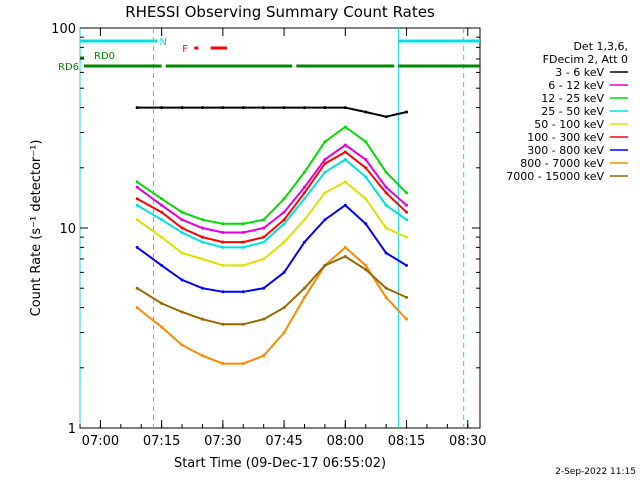  What do you see at coordinates (562, 163) in the screenshot?
I see `legend-label-7: 800 - 7000 keV` at bounding box center [562, 163].